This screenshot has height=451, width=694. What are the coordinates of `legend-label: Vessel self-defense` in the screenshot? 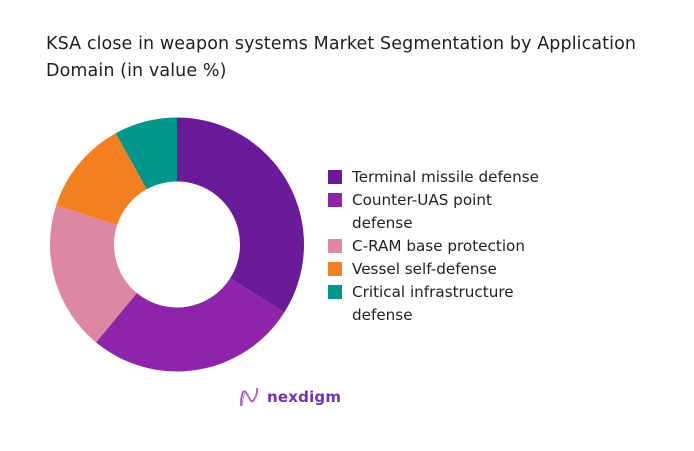 It's located at (424, 269).